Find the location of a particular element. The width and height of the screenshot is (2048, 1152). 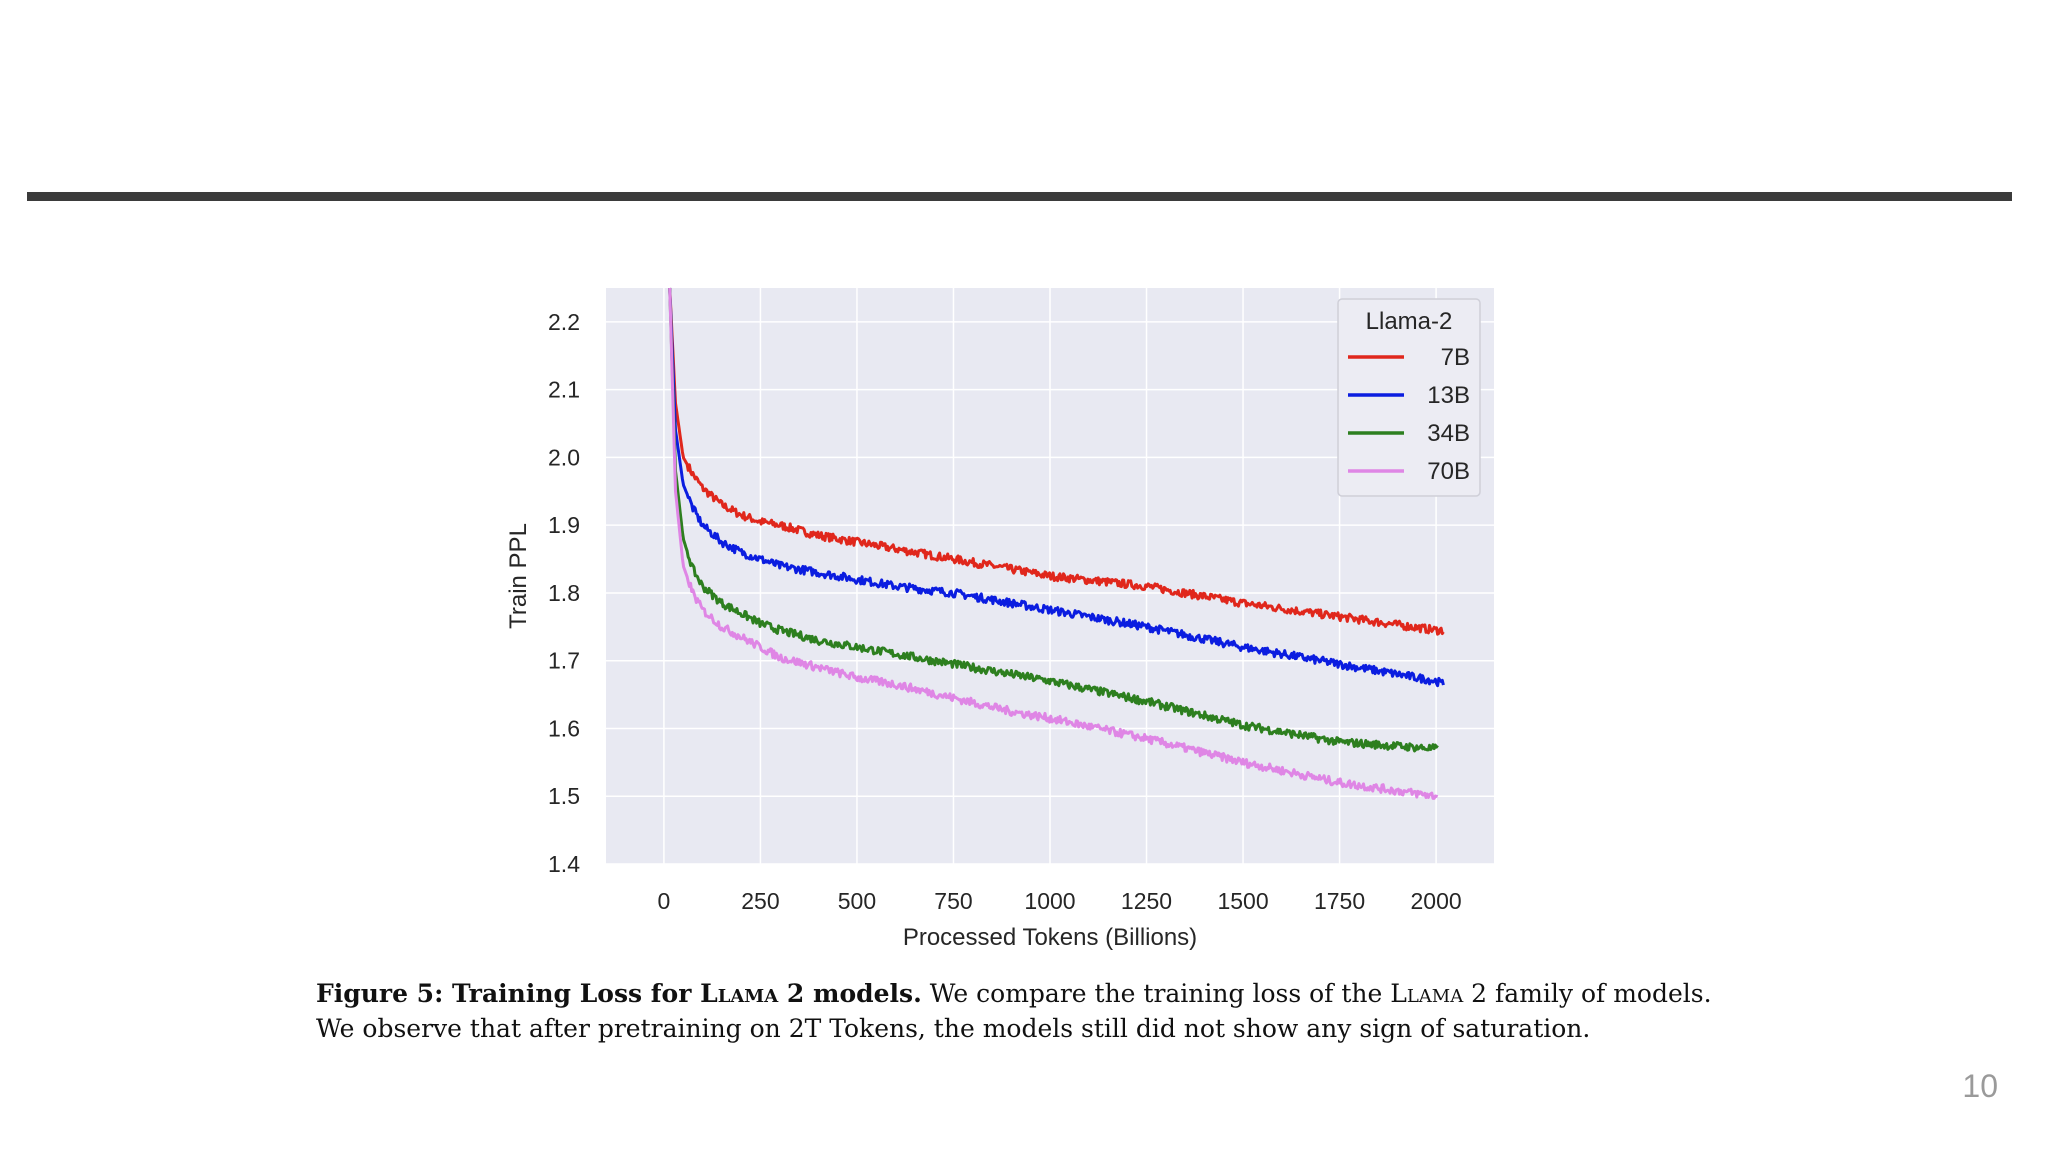

x-tick-label: 1500 is located at coordinates (1242, 901).